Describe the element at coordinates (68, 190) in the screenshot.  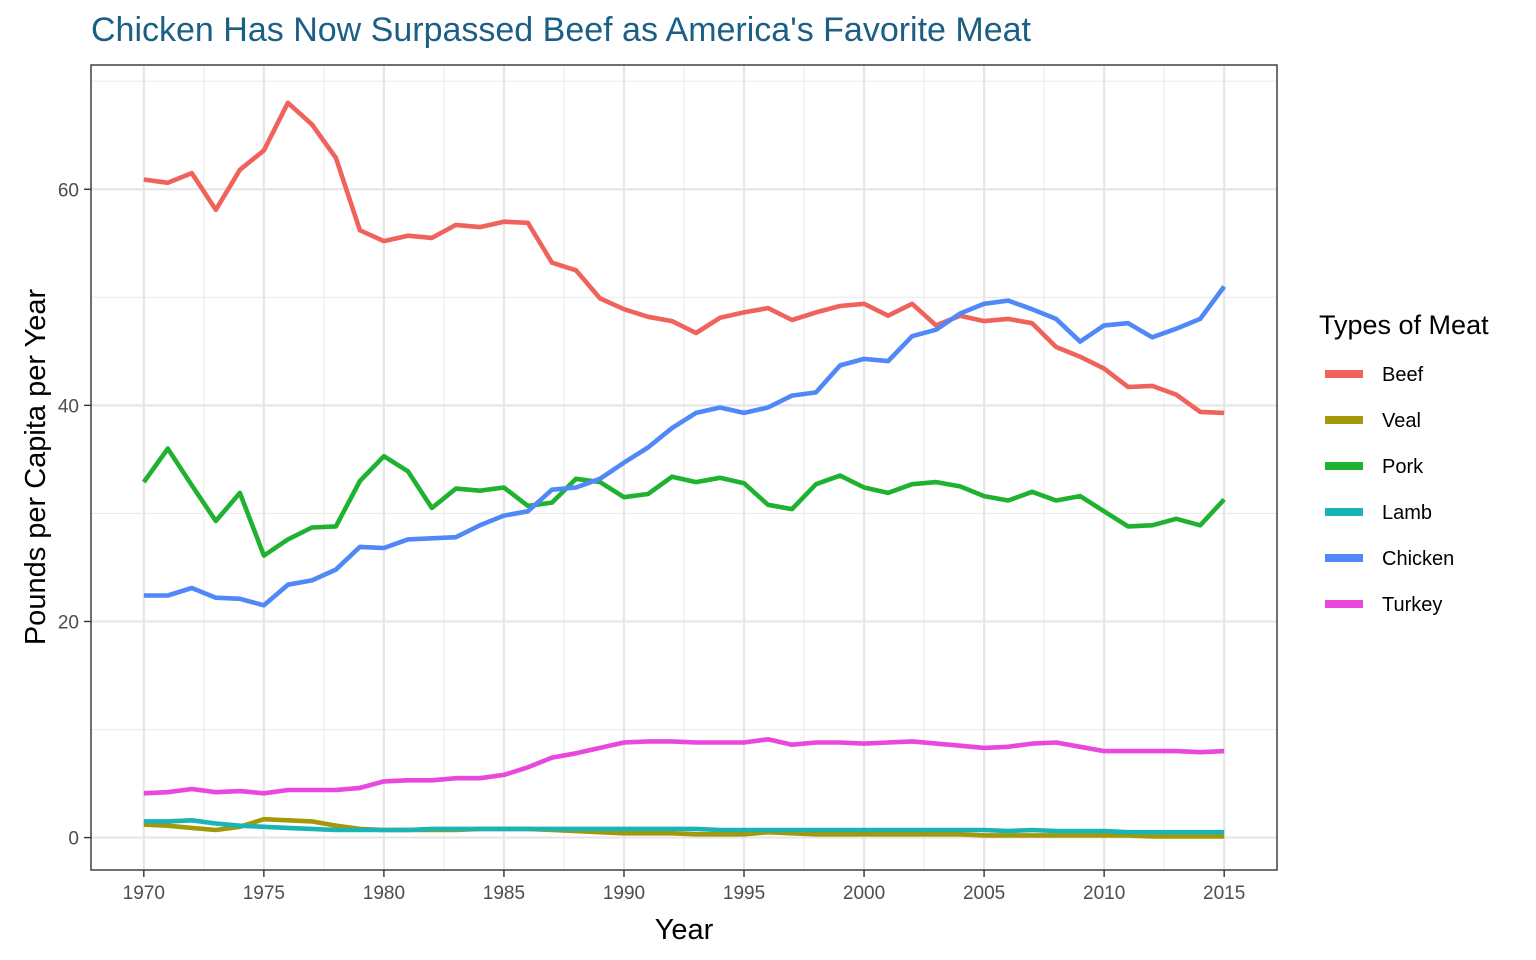
I see `y-tick-label: 60` at that location.